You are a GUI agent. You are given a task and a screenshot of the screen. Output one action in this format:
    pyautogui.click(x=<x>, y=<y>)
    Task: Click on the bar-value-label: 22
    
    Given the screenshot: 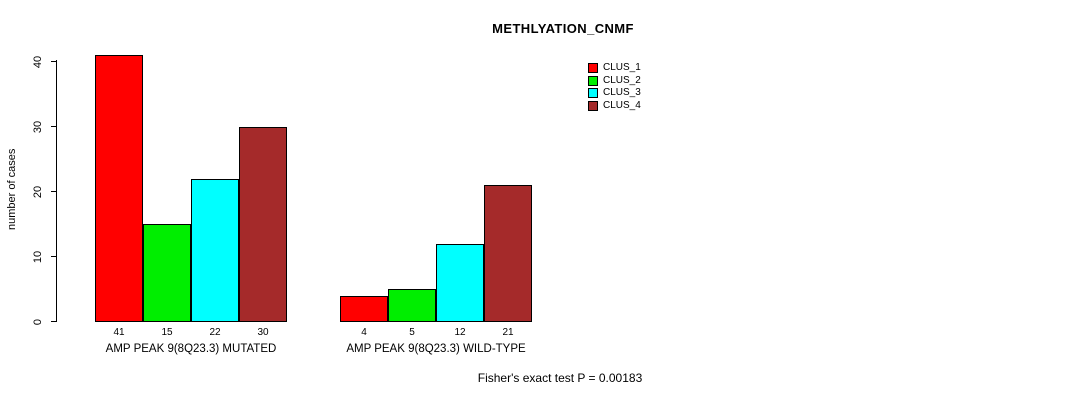 What is the action you would take?
    pyautogui.click(x=215, y=332)
    